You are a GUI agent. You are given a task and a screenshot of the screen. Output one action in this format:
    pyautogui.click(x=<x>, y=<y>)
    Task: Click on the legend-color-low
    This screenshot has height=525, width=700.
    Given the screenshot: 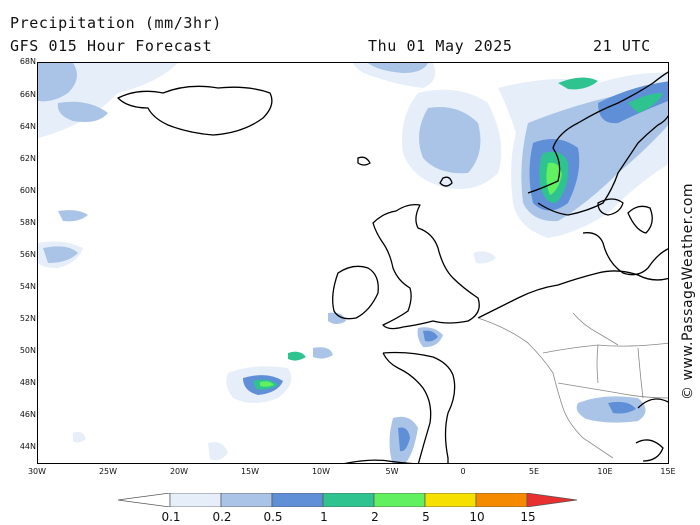 What is the action you would take?
    pyautogui.click(x=144, y=500)
    